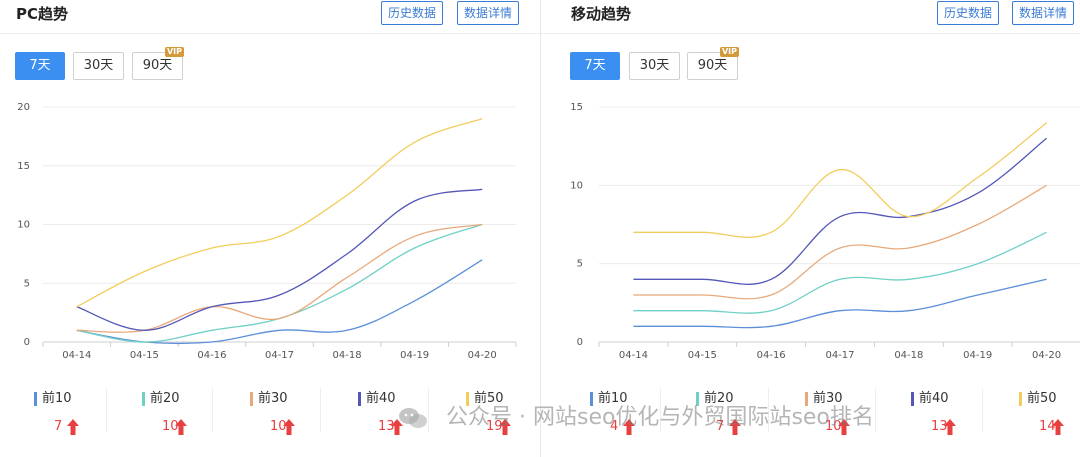  I want to click on mobile-legend-item: 前20 7, so click(741, 415).